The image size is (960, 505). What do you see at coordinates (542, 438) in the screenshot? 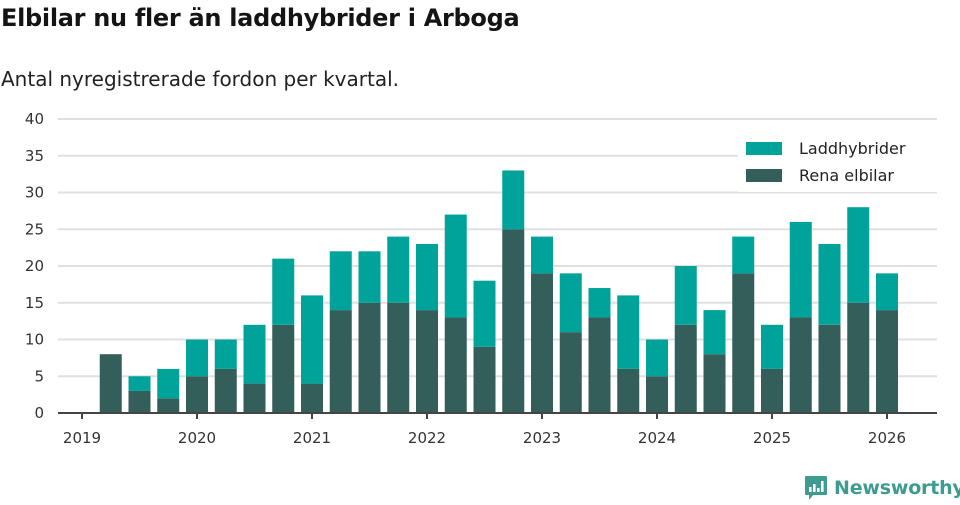
I see `x-tick-label: 2023` at bounding box center [542, 438].